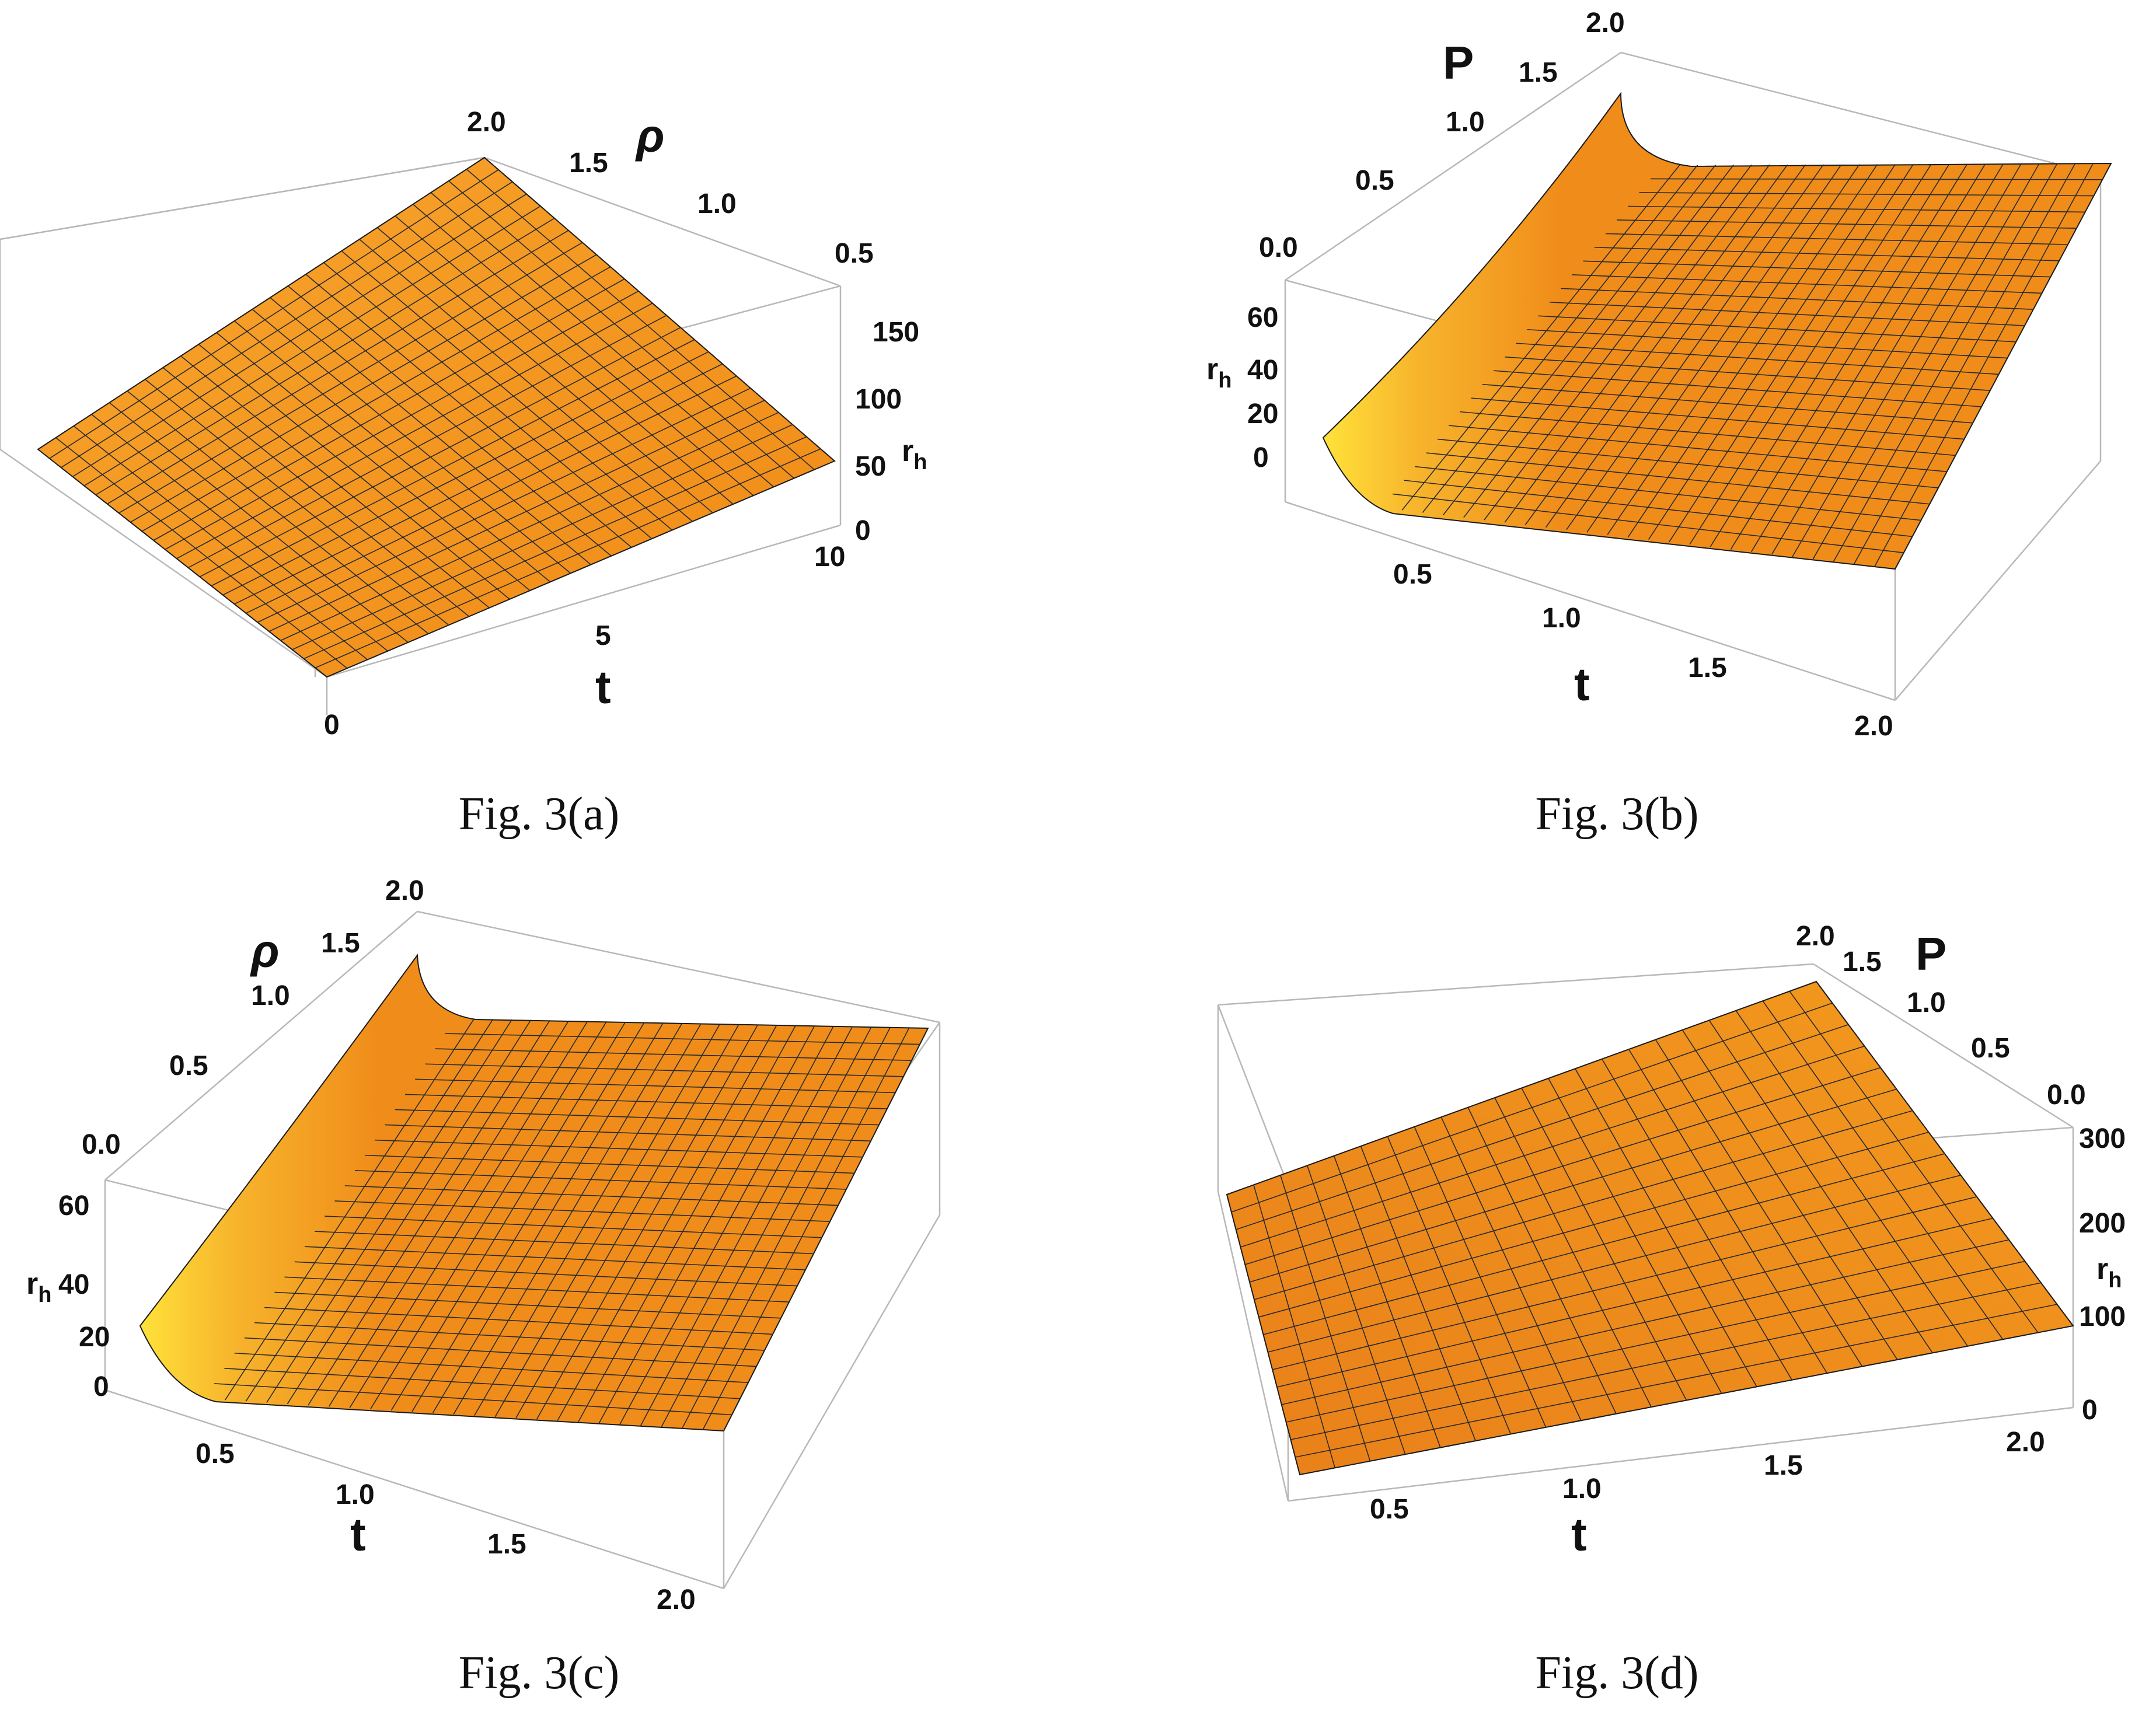 This screenshot has height=1718, width=2156. I want to click on tick-c-z-3: 60, so click(73, 1205).